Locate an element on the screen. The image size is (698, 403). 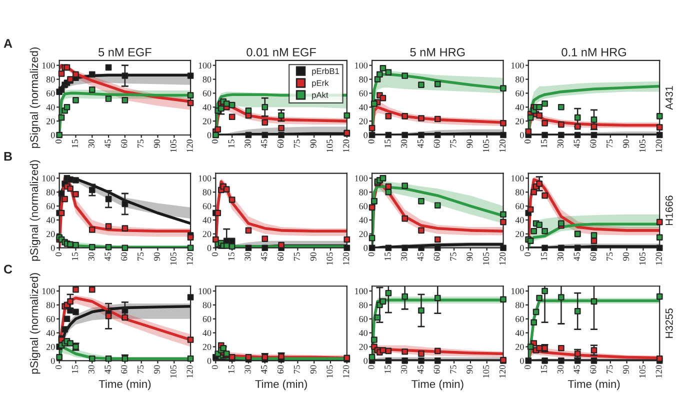
text: C is located at coordinates (8, 269).